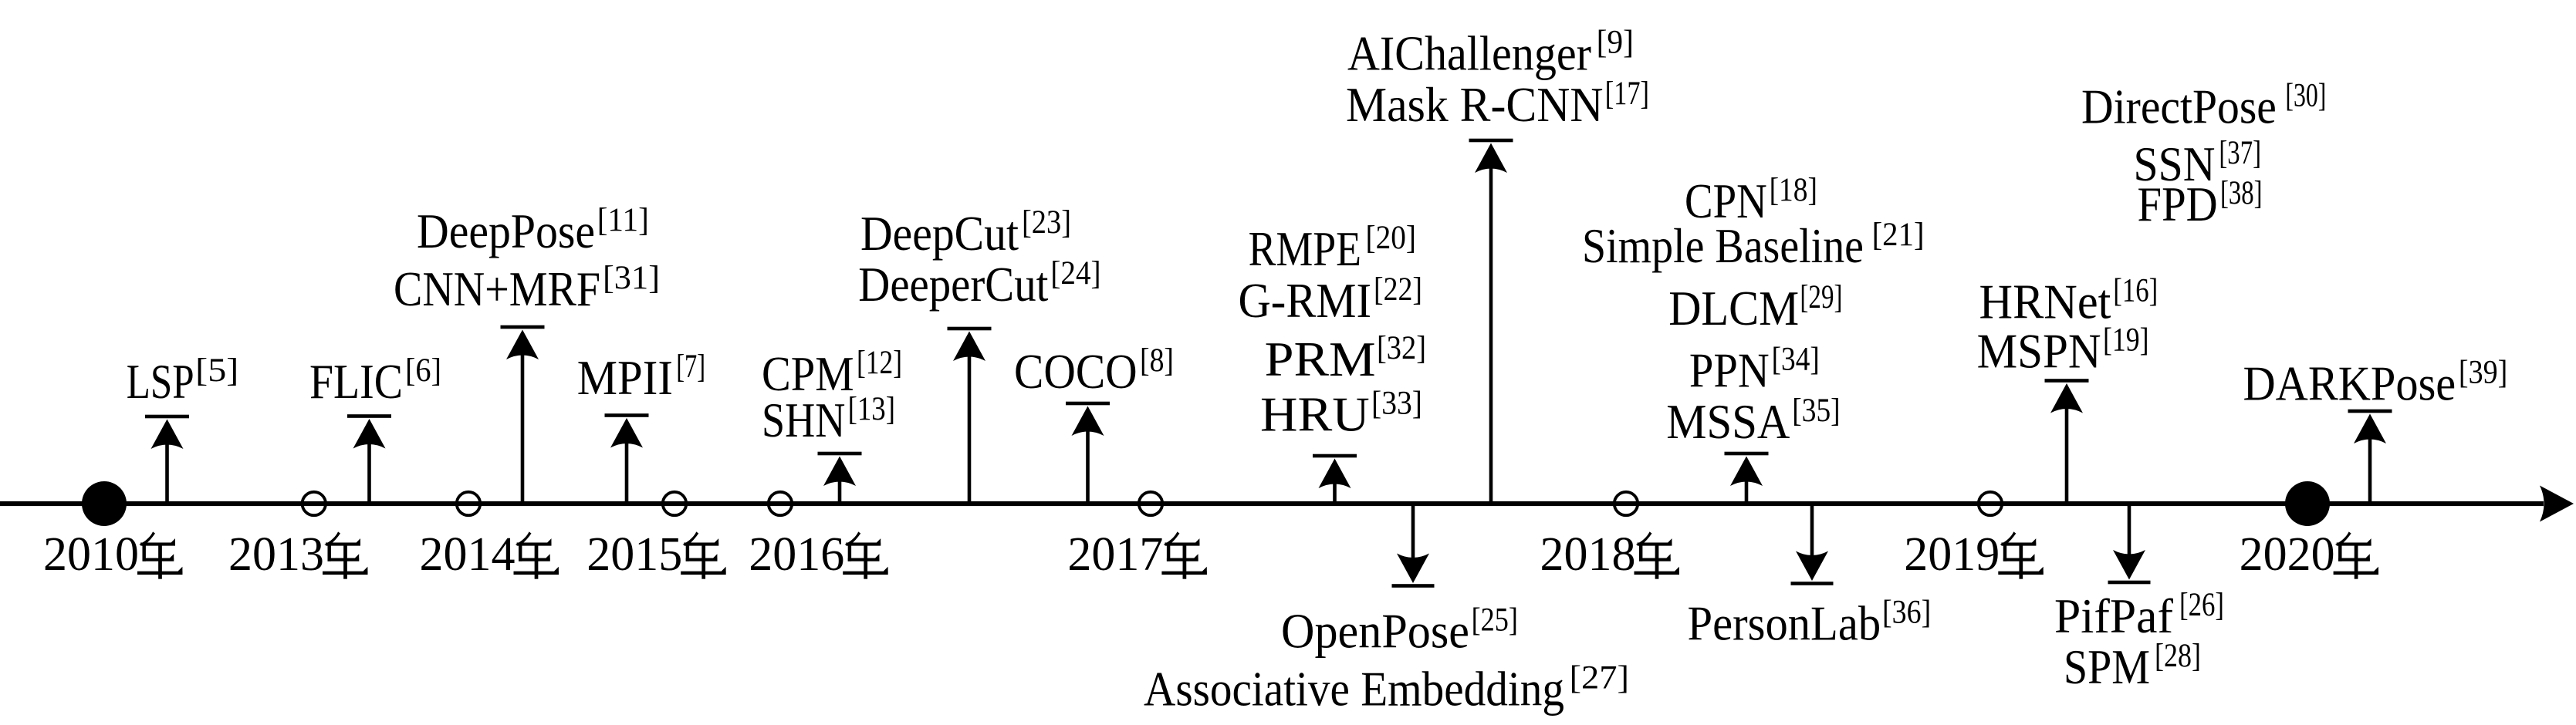  What do you see at coordinates (2135, 291) in the screenshot?
I see `svg-text: [16]` at bounding box center [2135, 291].